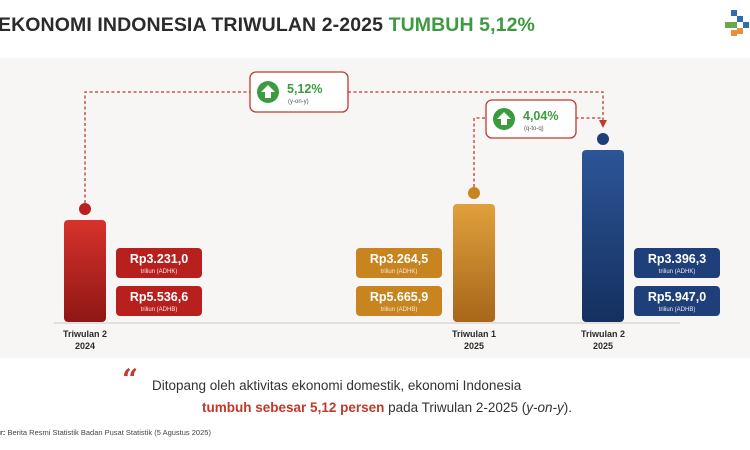  What do you see at coordinates (298, 102) in the screenshot?
I see `annotation-sub-1: (y-on-y)` at bounding box center [298, 102].